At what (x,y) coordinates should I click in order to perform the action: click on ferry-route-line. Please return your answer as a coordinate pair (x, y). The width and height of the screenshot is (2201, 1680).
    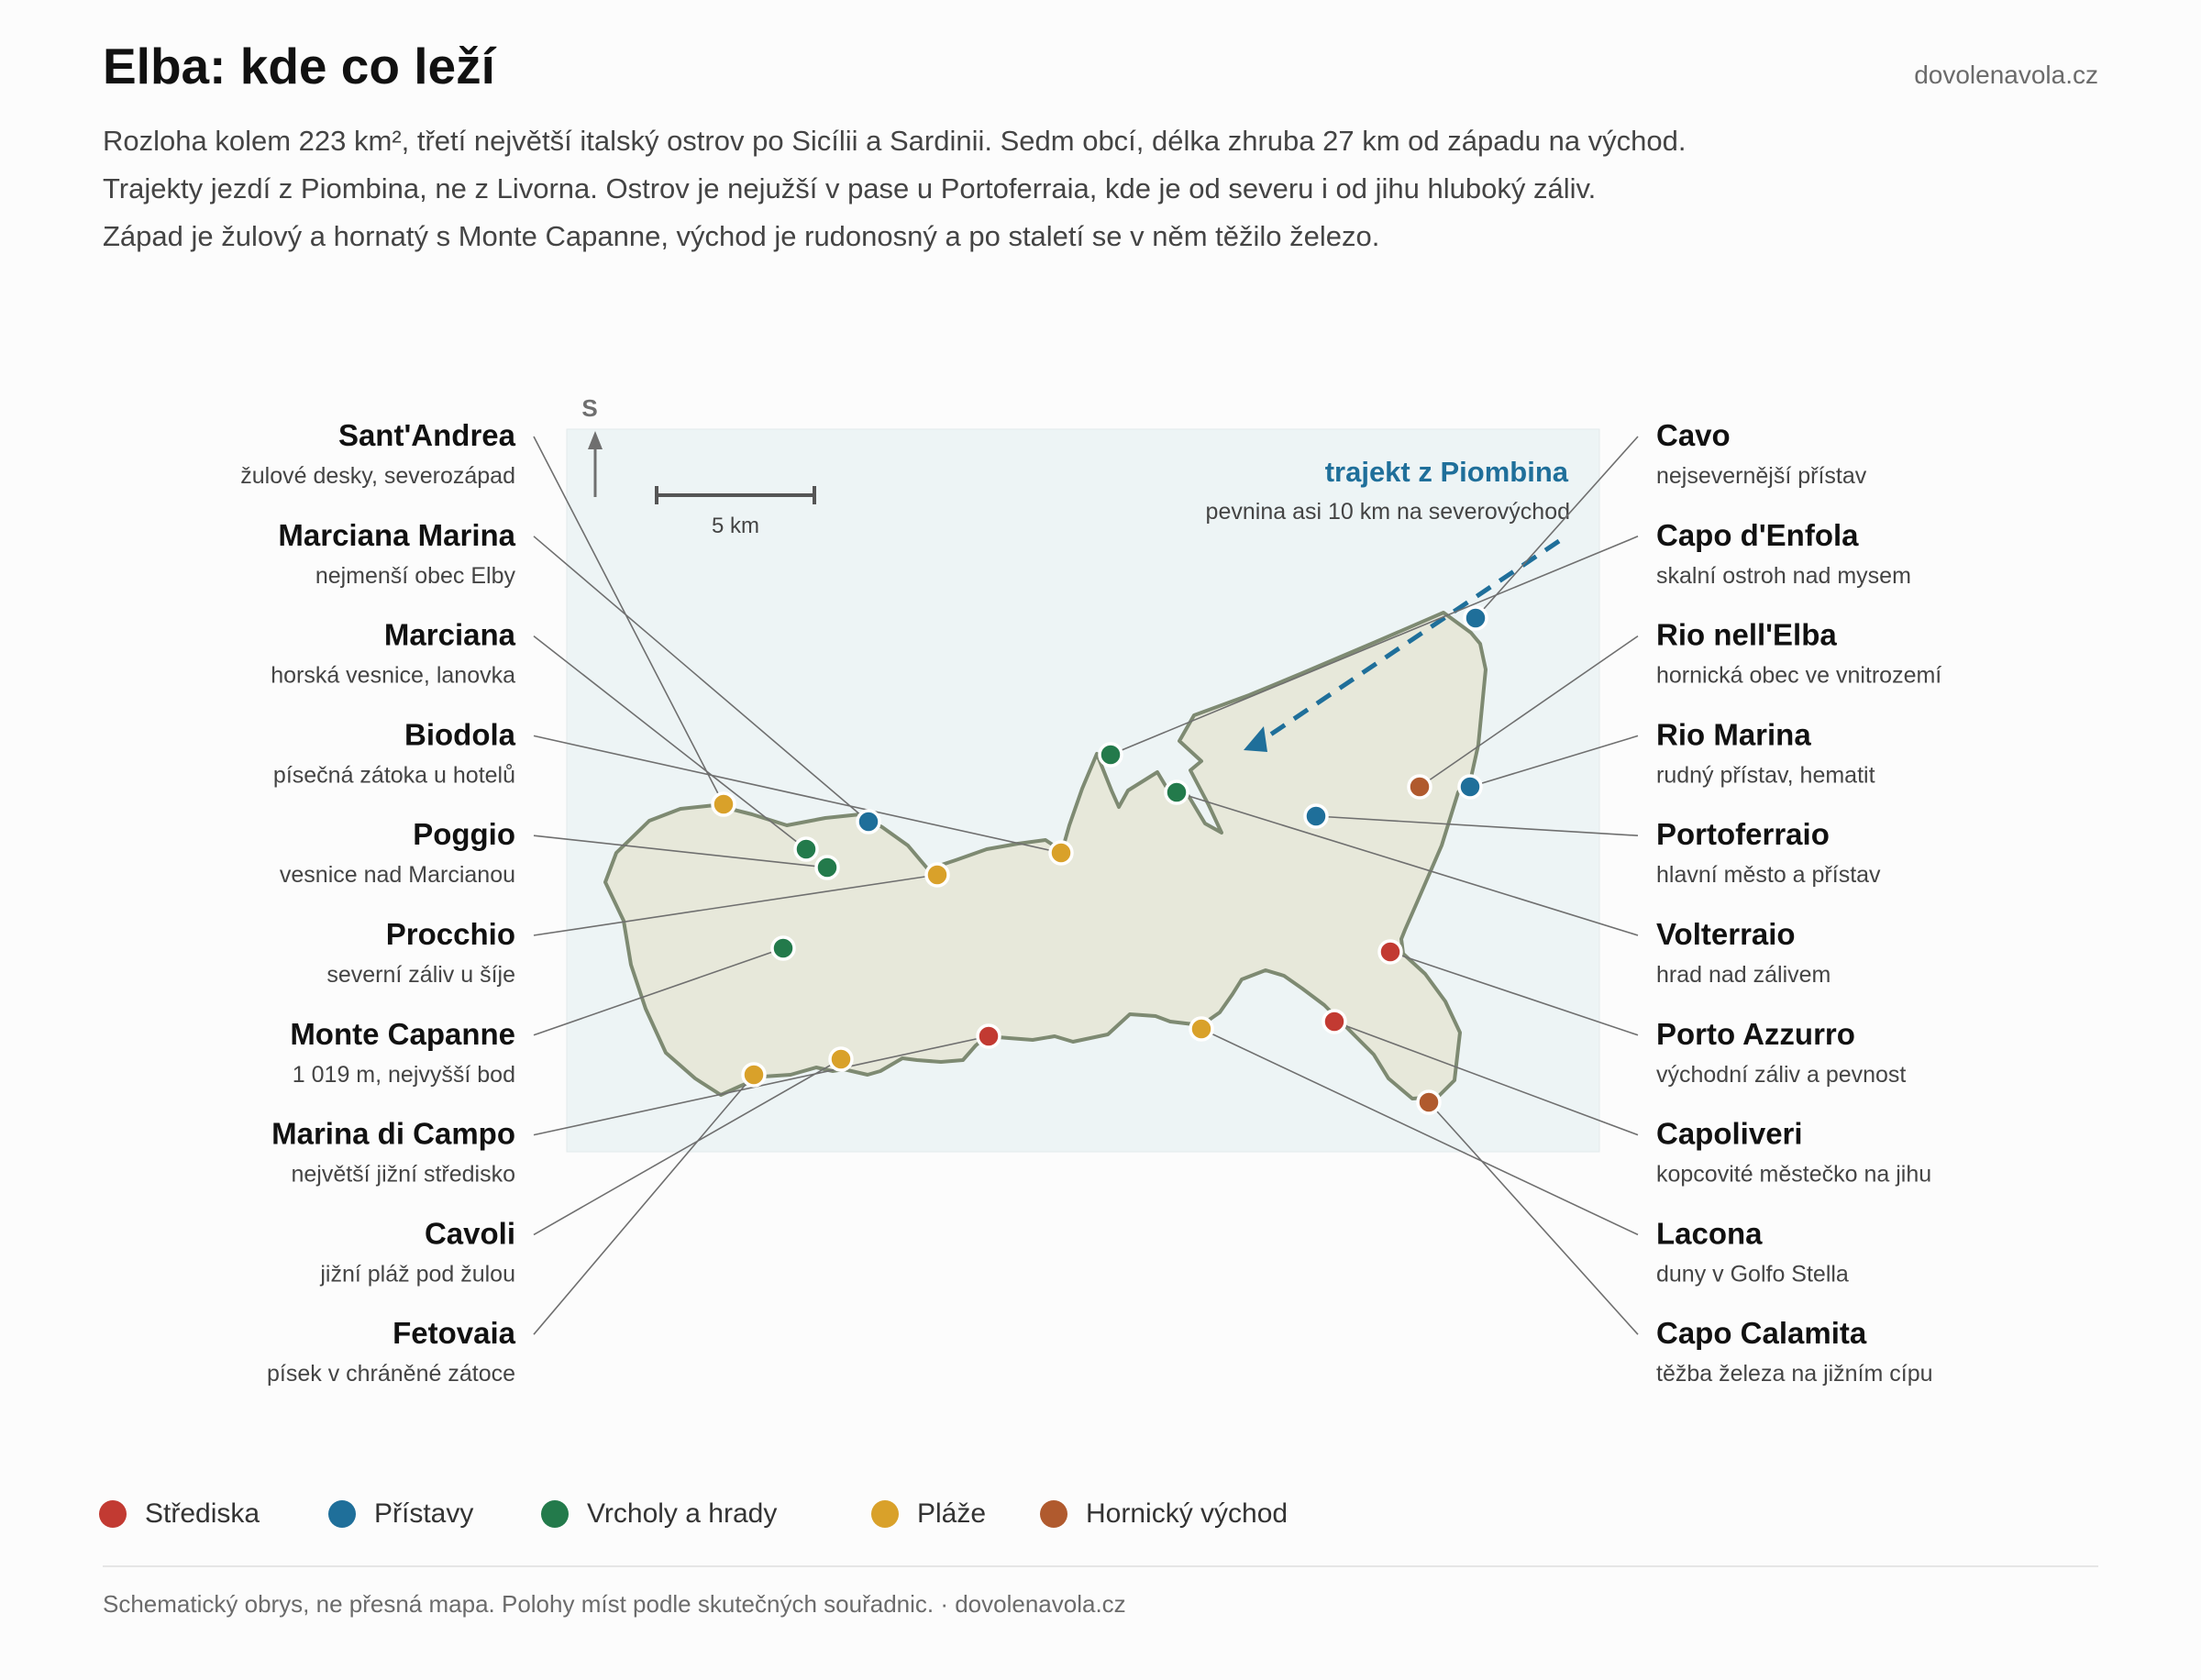
    Looking at the image, I should click on (1412, 640).